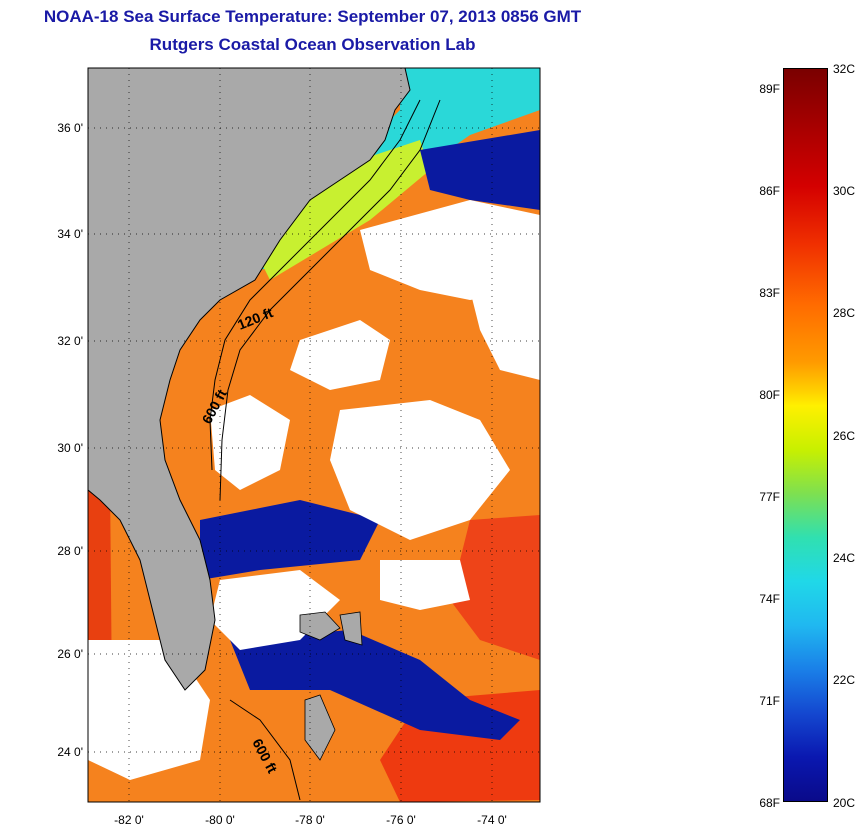 The width and height of the screenshot is (865, 832). I want to click on colorbar-label-86f: 86F, so click(769, 191).